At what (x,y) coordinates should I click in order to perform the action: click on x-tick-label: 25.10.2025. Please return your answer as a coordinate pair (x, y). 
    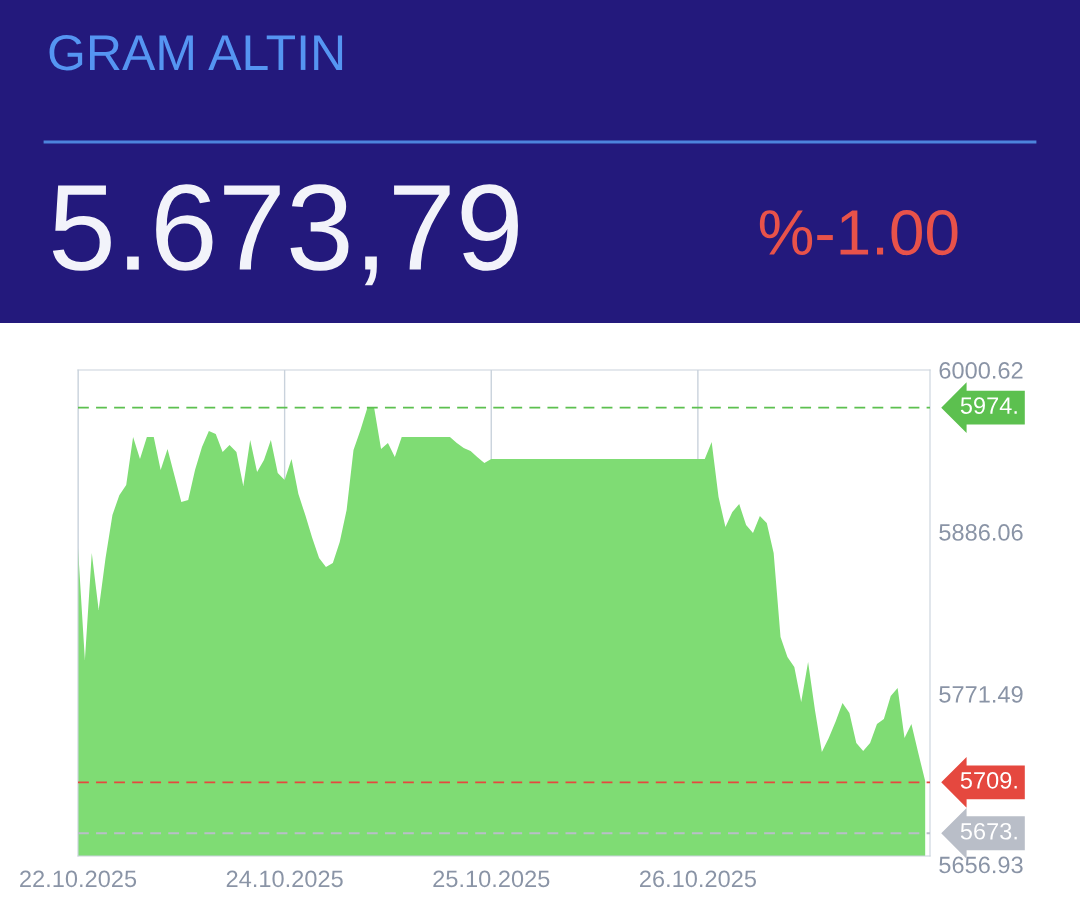
    Looking at the image, I should click on (491, 879).